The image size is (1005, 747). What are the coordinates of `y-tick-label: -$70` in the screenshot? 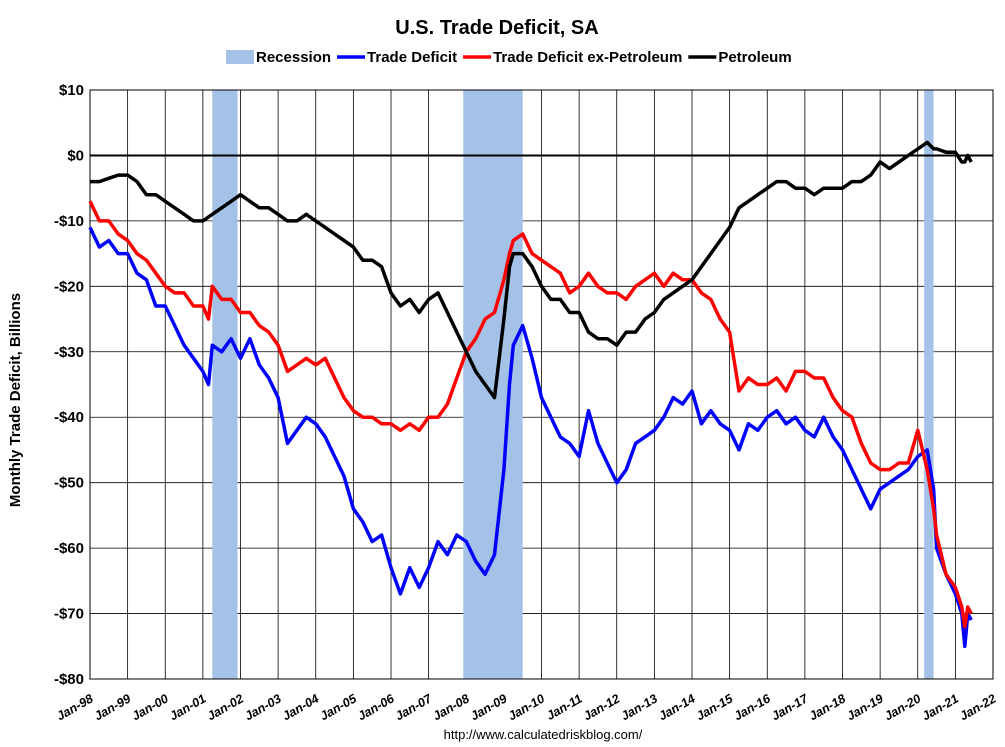 It's located at (69, 614).